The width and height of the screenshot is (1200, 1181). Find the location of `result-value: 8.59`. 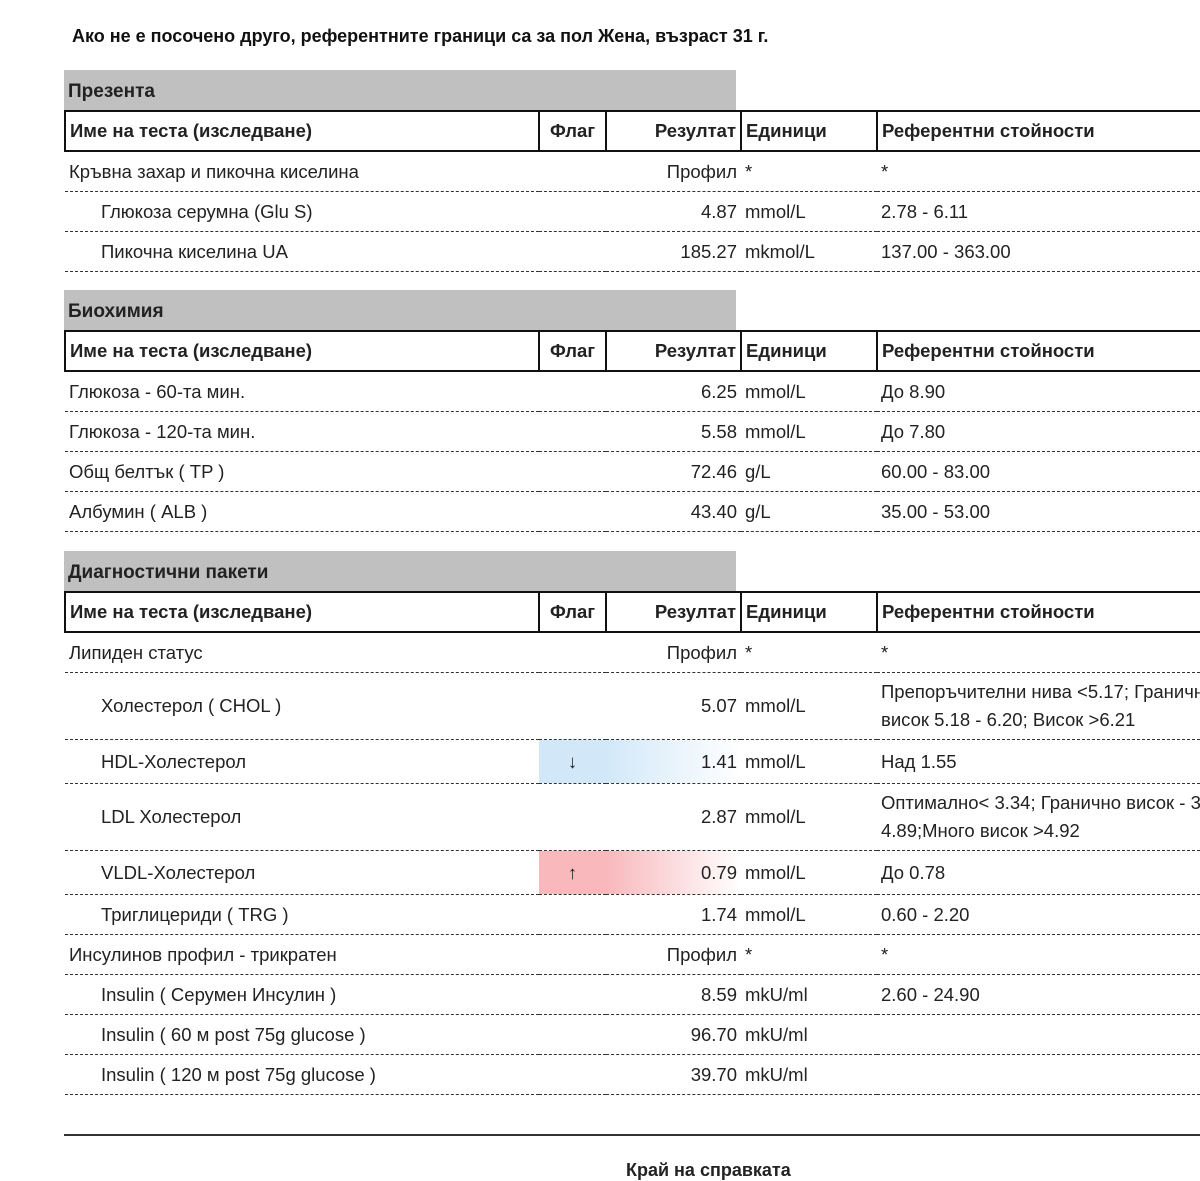

result-value: 8.59 is located at coordinates (673, 994).